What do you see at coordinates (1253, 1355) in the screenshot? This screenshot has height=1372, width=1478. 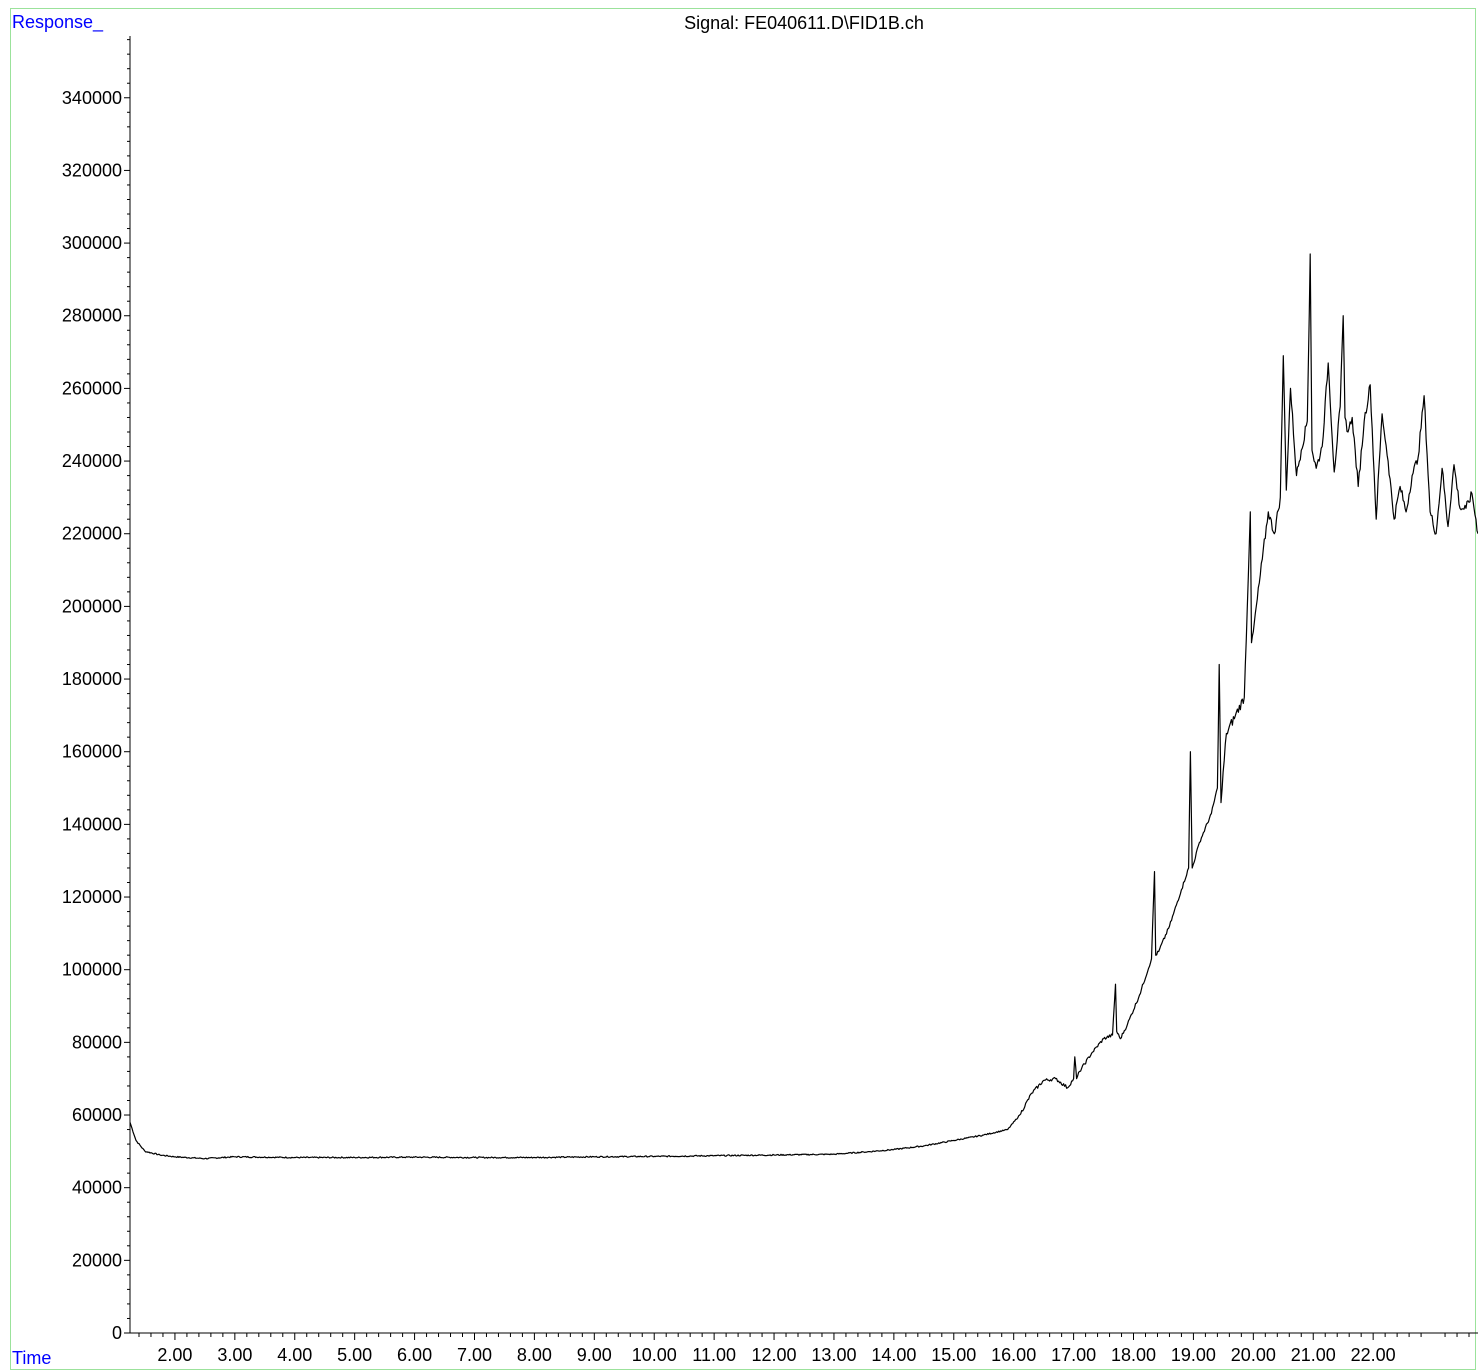 I see `x-tick-label: 20.00` at bounding box center [1253, 1355].